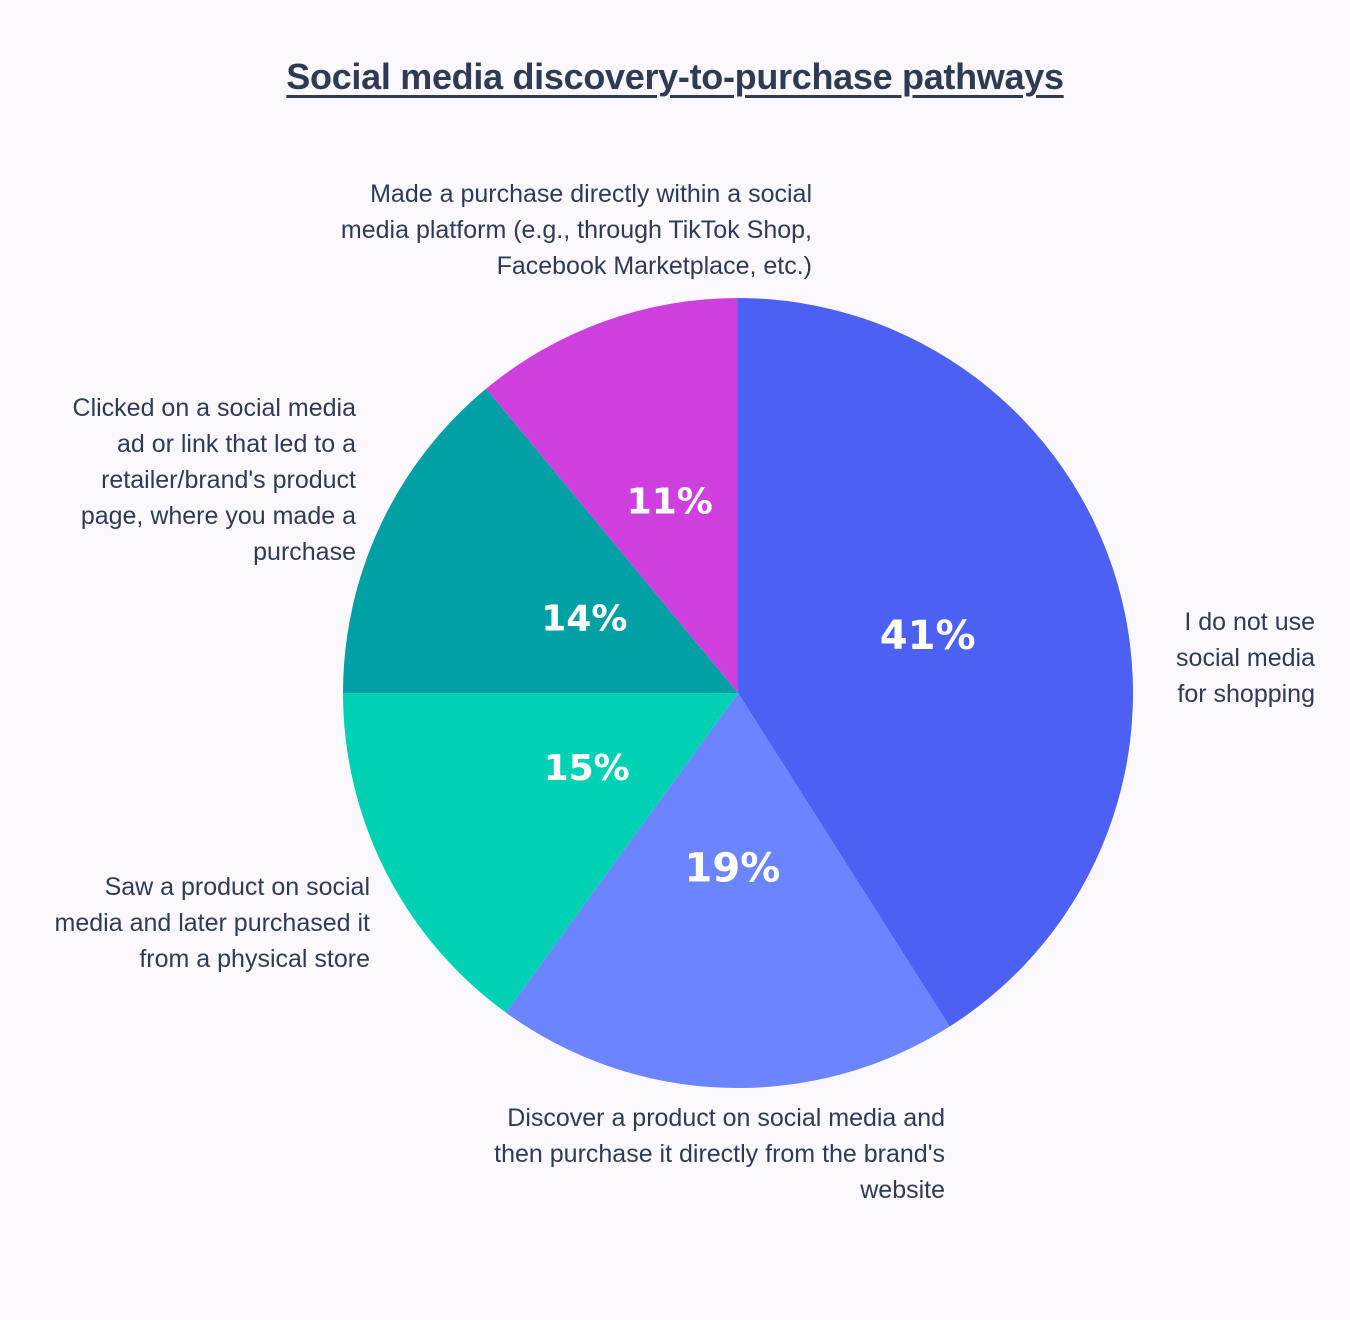  I want to click on pie-slice-physical-store, so click(540, 853).